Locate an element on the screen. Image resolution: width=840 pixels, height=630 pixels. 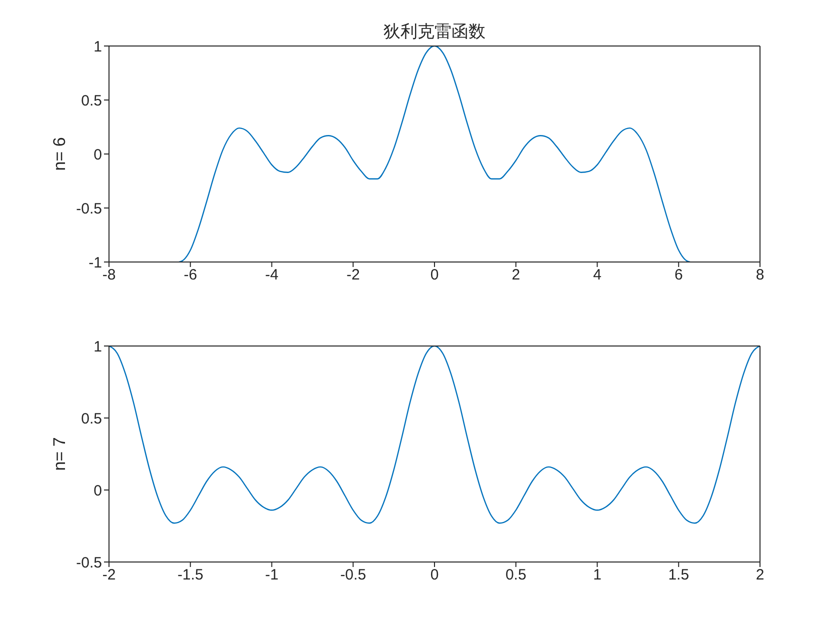
x-tick-label: 6 is located at coordinates (678, 275).